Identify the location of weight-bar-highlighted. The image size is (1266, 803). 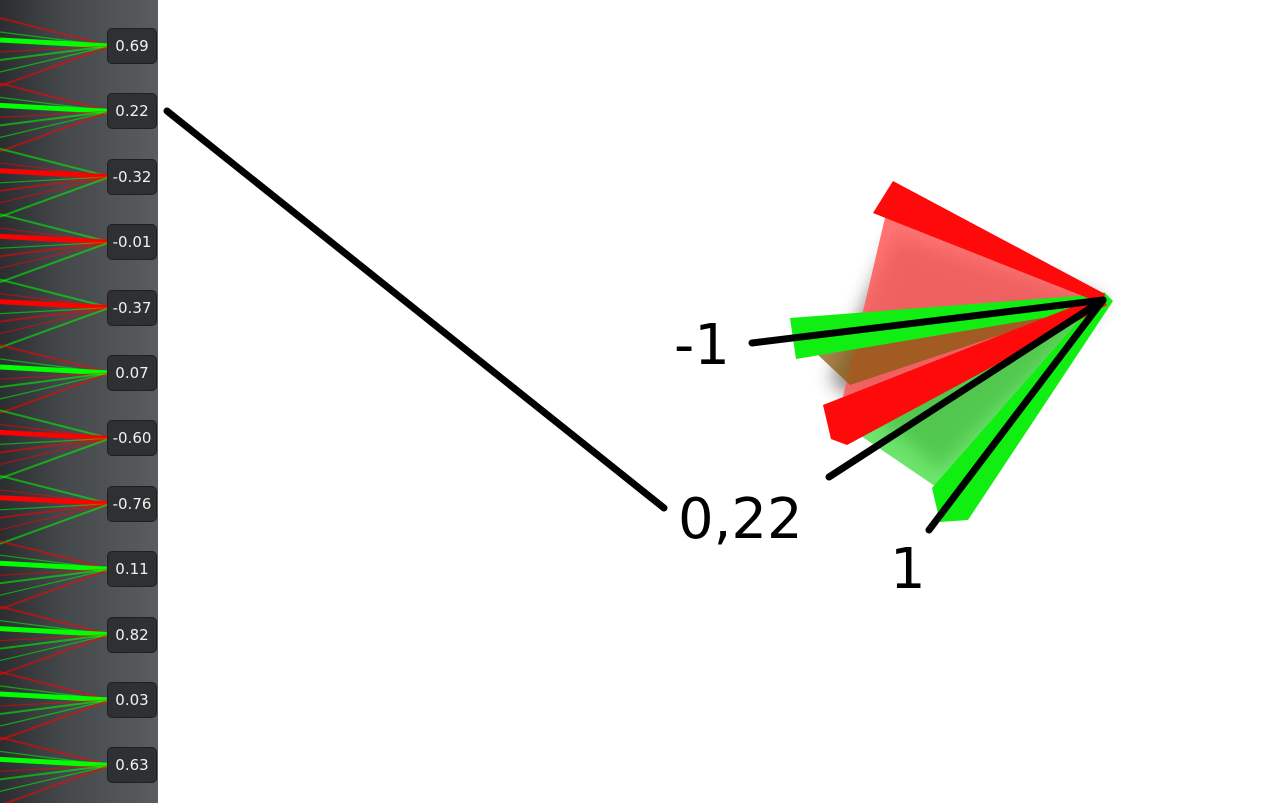
(965, 370).